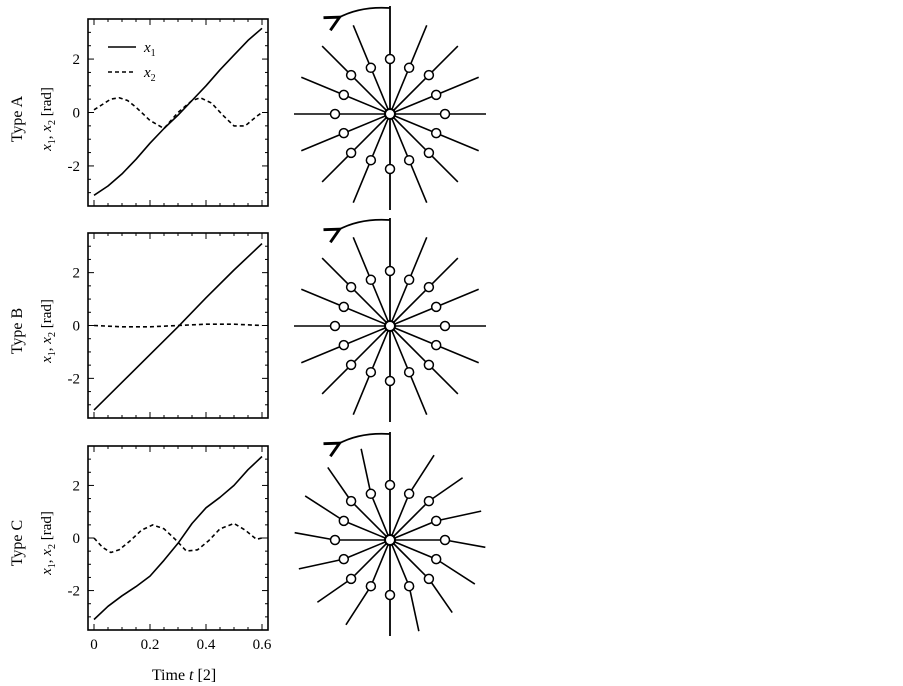 The height and width of the screenshot is (686, 903). I want to click on series-x2-dashed-line, so click(178, 538).